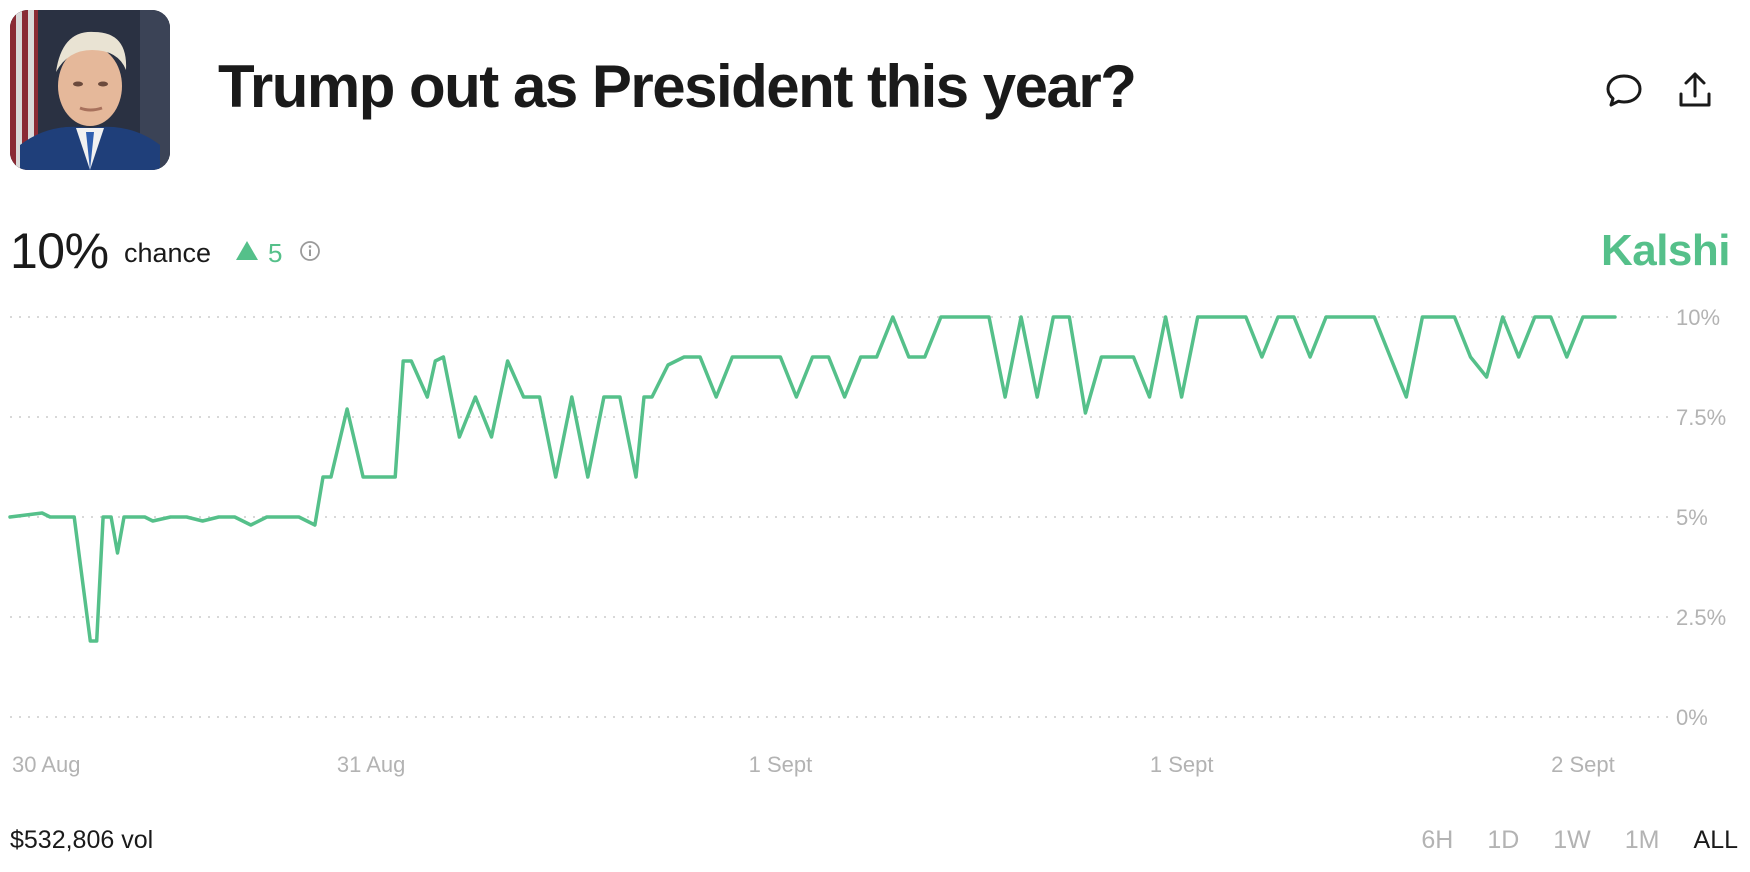 The image size is (1750, 872). Describe the element at coordinates (677, 86) in the screenshot. I see `market-title: Trump out as President this year?` at that location.